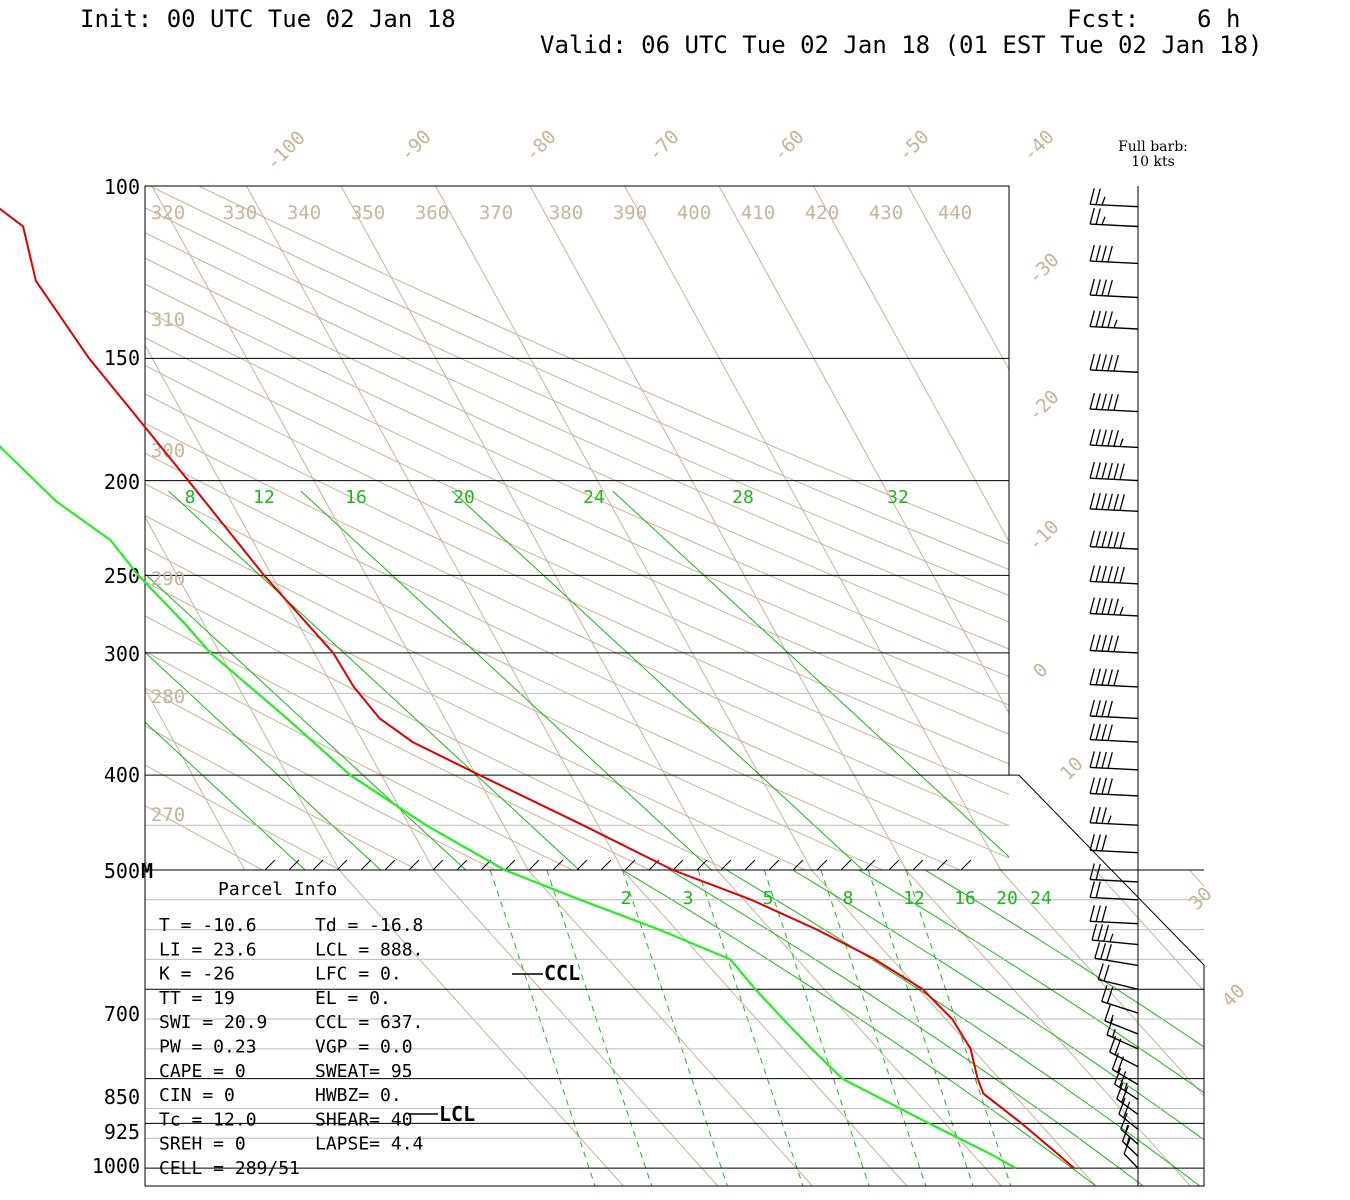 This screenshot has width=1350, height=1200. I want to click on mixing-ratio-dashed, so click(542, 1028).